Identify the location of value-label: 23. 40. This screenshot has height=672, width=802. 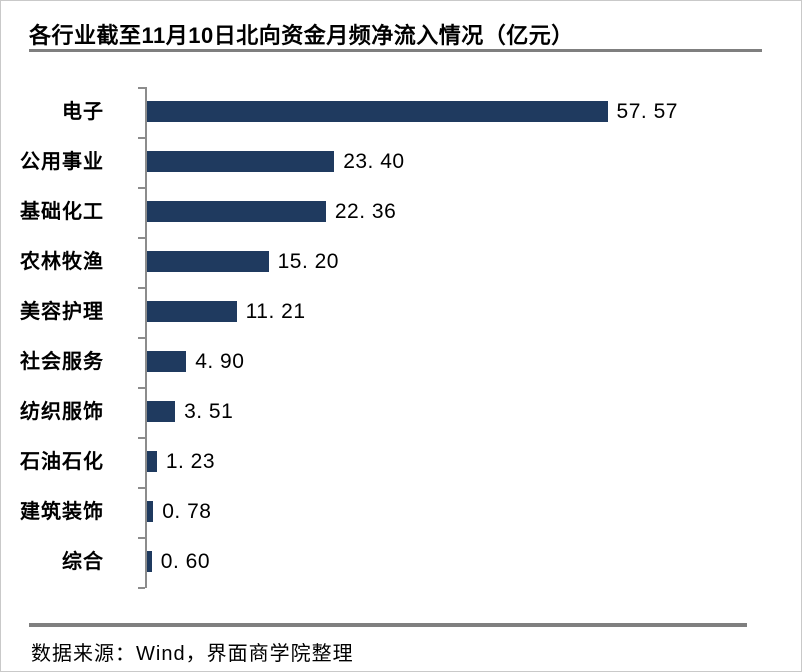
(374, 161).